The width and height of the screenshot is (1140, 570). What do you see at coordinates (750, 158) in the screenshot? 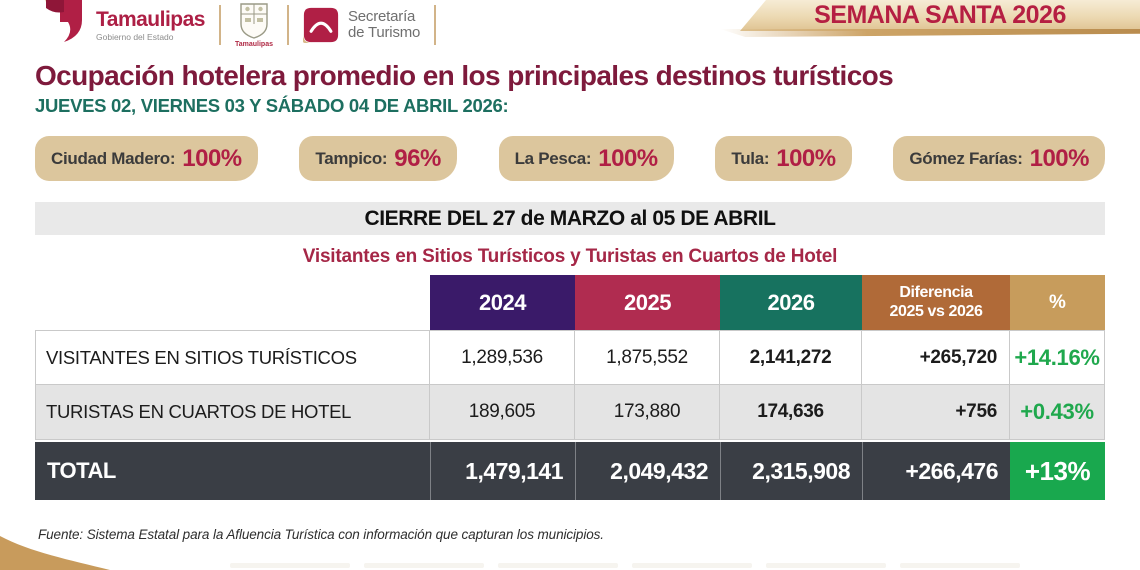
I see `badge-label: Tula:` at bounding box center [750, 158].